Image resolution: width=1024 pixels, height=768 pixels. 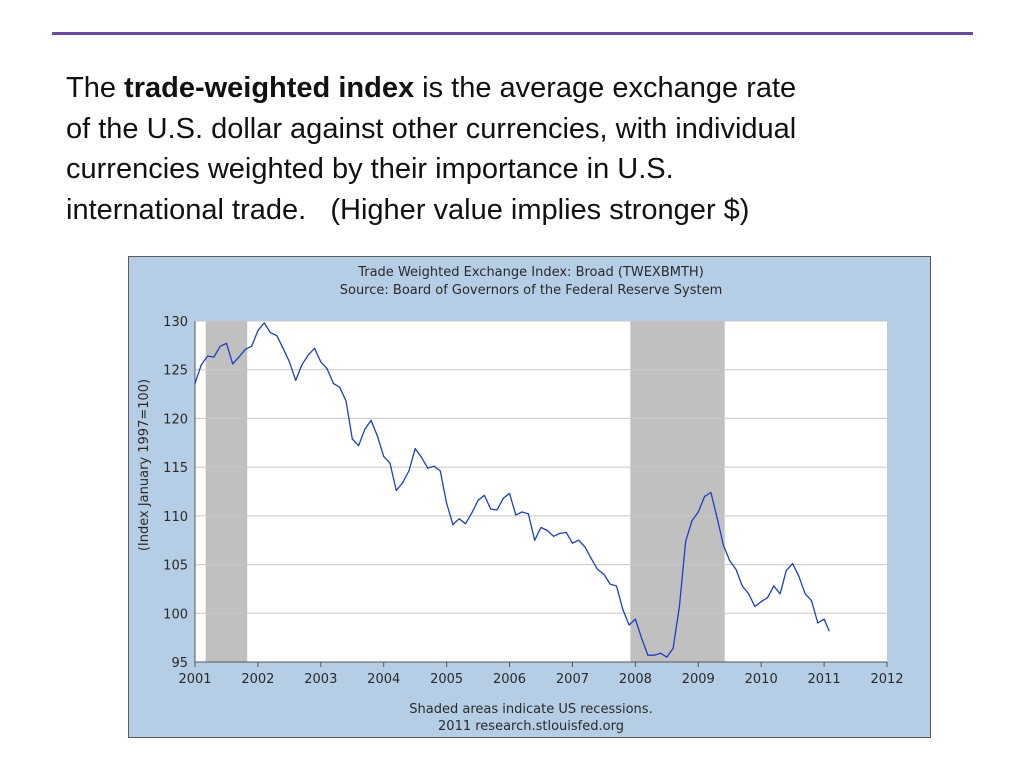 I want to click on slide-line-1-start: The, so click(x=95, y=88).